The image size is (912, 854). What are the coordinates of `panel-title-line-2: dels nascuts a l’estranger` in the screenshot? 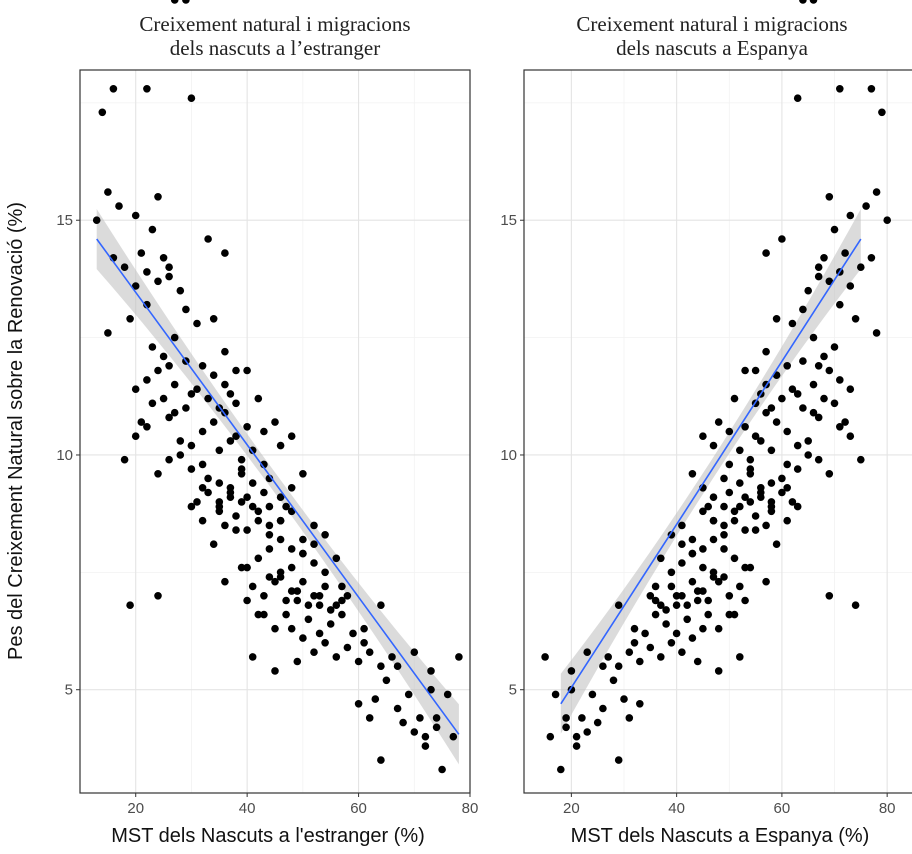 It's located at (275, 48).